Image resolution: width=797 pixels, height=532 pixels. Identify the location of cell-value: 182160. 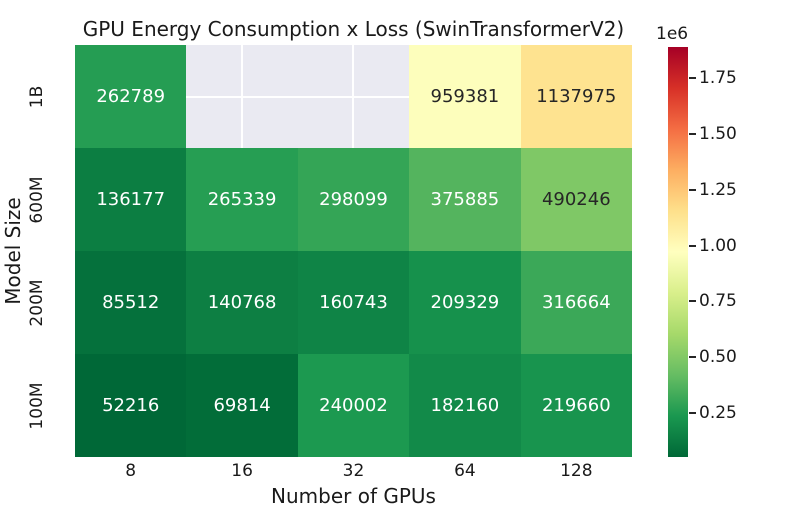
(465, 405).